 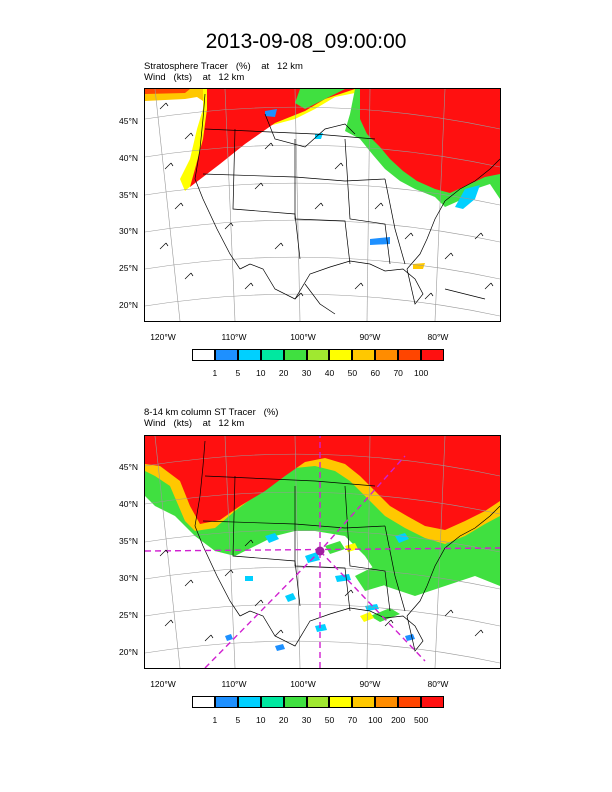 What do you see at coordinates (128, 231) in the screenshot?
I see `panel-1-lat-label: 30°N` at bounding box center [128, 231].